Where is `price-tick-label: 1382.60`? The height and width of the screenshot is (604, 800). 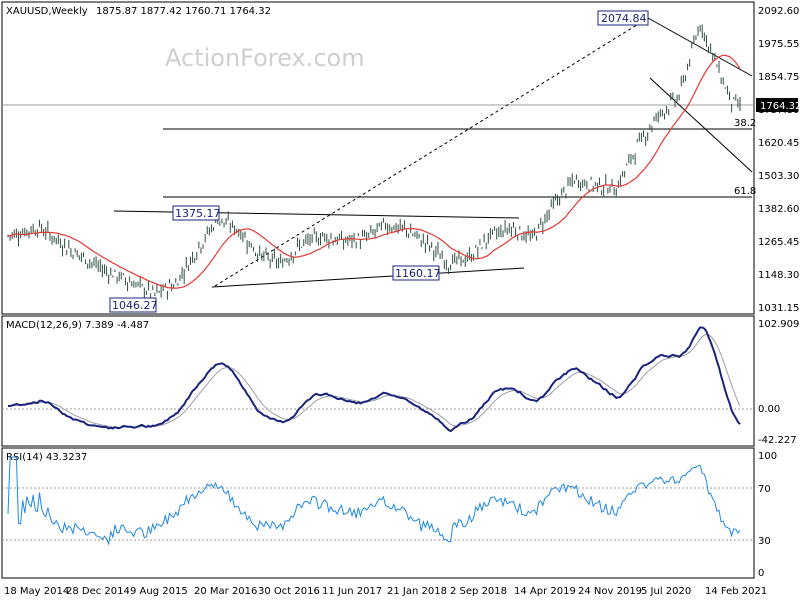 price-tick-label: 1382.60 is located at coordinates (778, 209).